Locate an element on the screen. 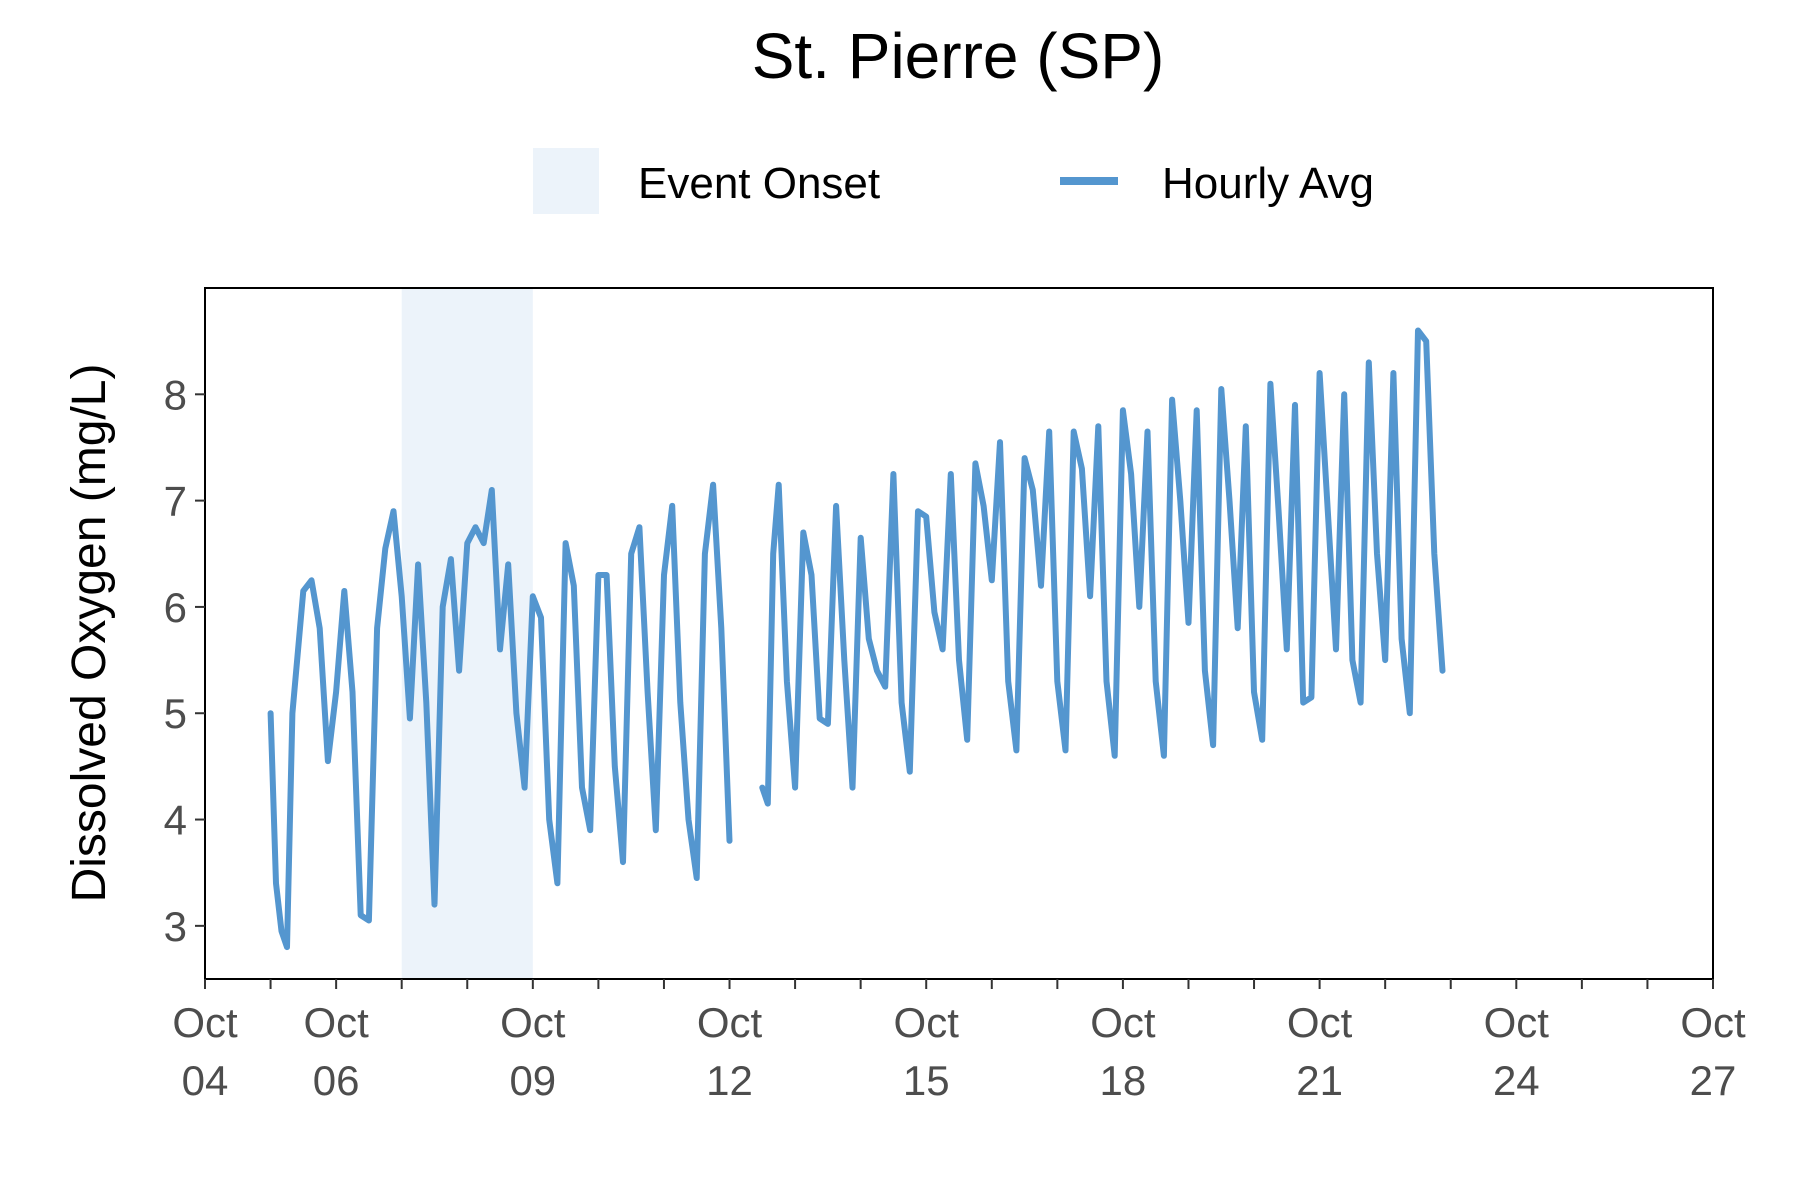  chart-title: St. Pierre (SP) is located at coordinates (958, 56).